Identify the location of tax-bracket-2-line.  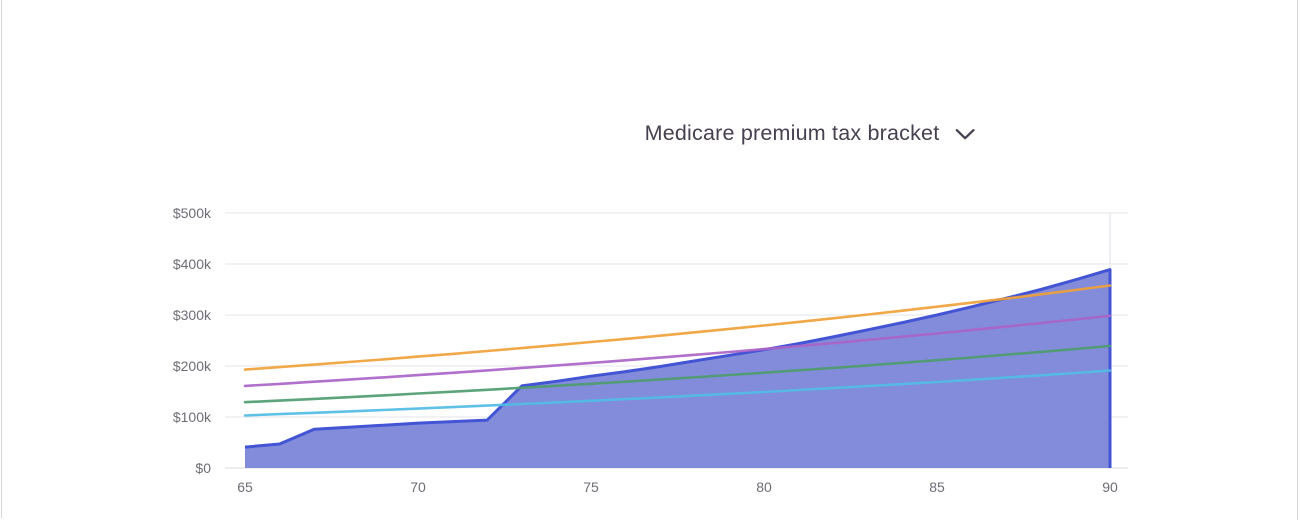
(677, 374).